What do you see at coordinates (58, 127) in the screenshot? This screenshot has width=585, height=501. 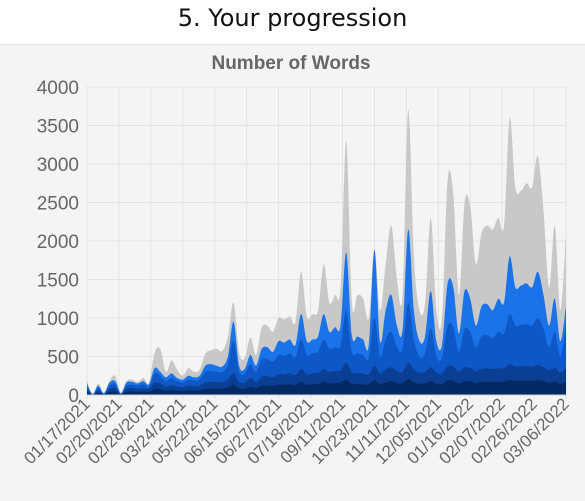 I see `y-tick-label: 3500` at bounding box center [58, 127].